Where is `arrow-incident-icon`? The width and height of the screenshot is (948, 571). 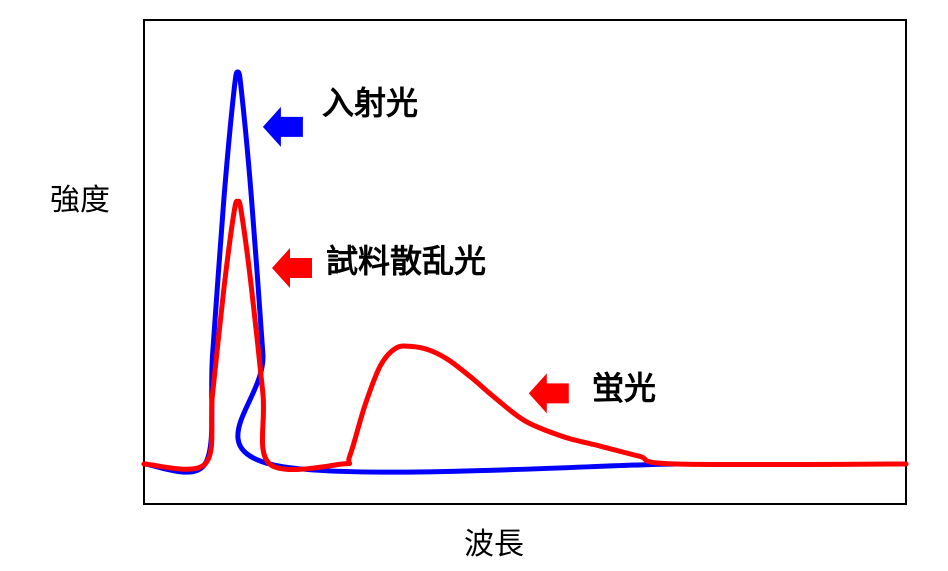
arrow-incident-icon is located at coordinates (282, 126).